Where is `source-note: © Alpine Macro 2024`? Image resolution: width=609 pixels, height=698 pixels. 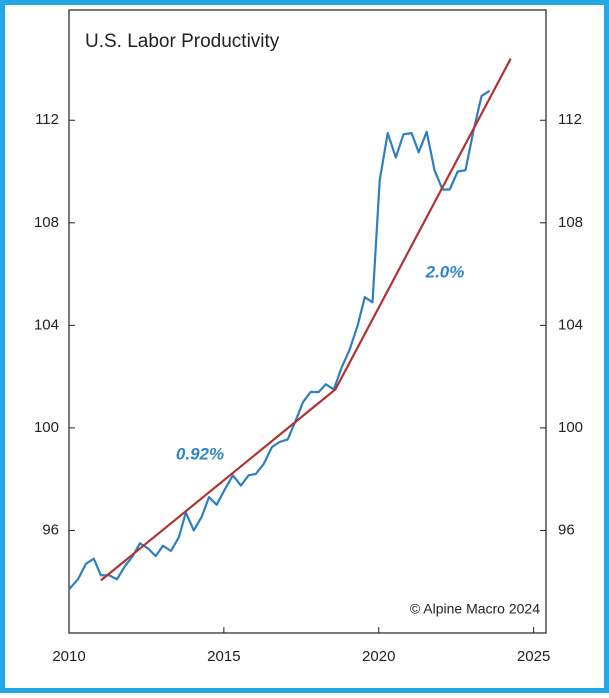 source-note: © Alpine Macro 2024 is located at coordinates (475, 609).